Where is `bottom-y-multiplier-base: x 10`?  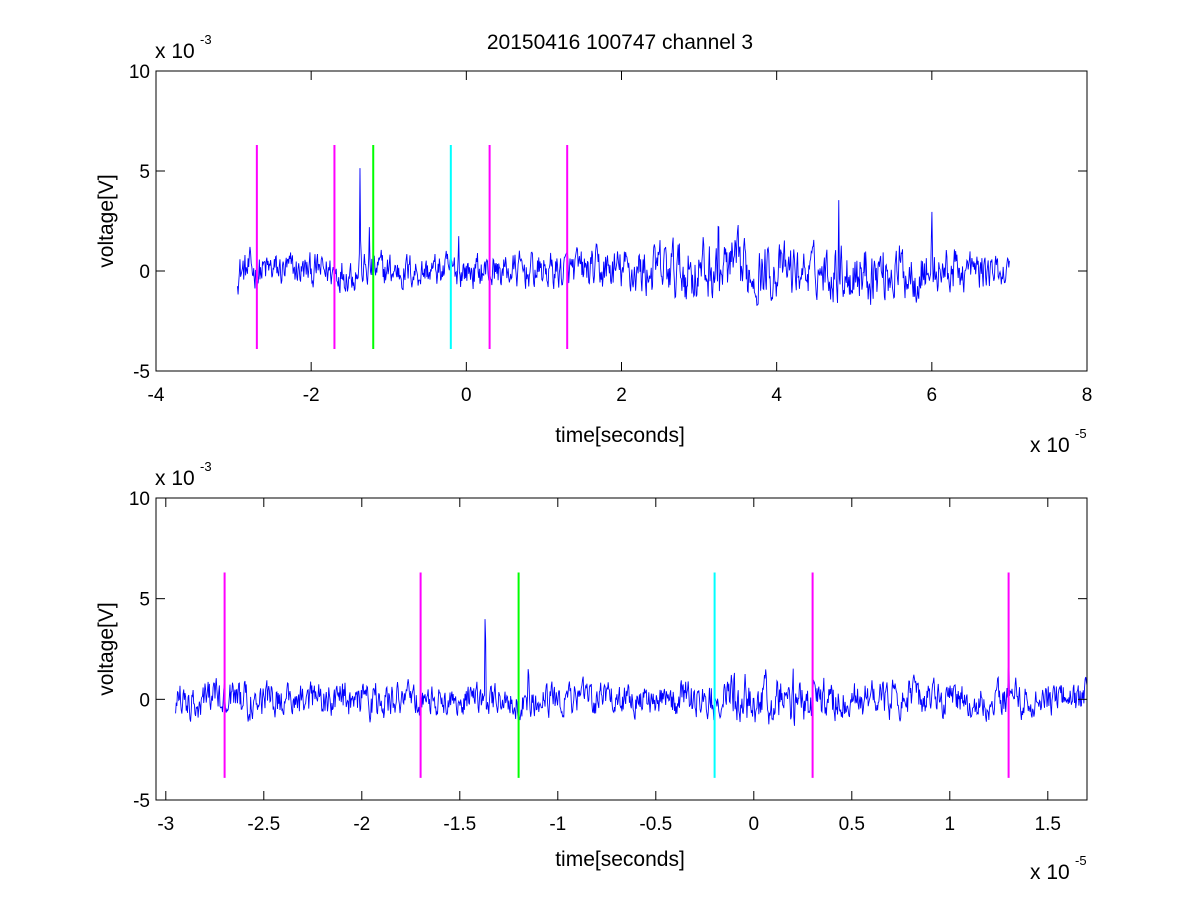 bottom-y-multiplier-base: x 10 is located at coordinates (175, 478).